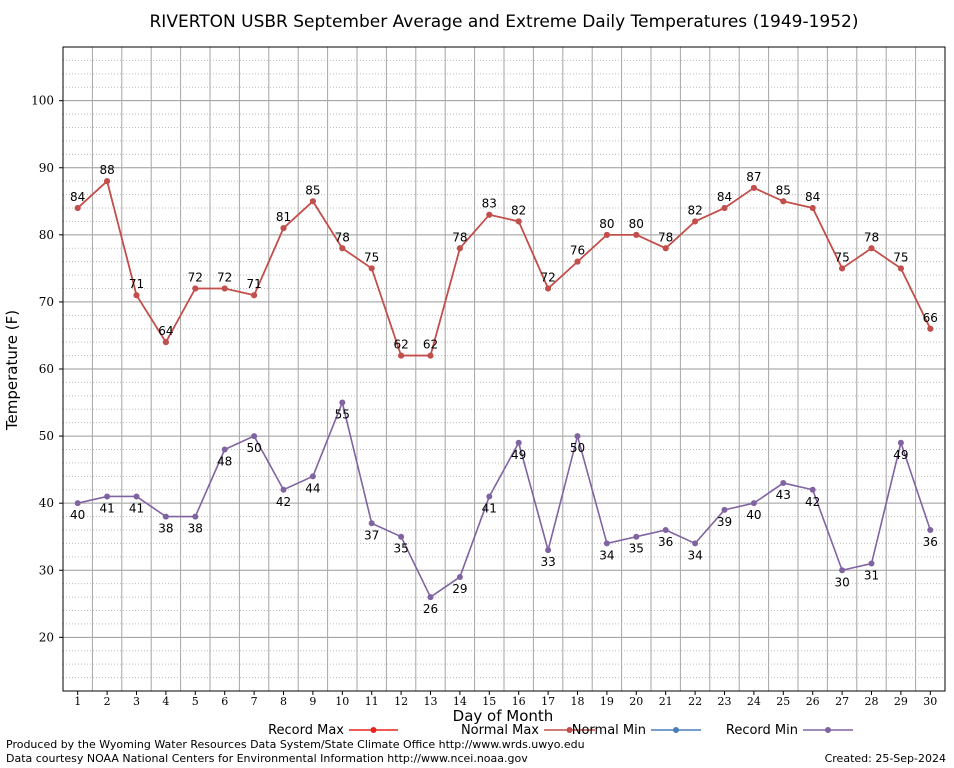  What do you see at coordinates (762, 730) in the screenshot?
I see `legend-label: Record Min` at bounding box center [762, 730].